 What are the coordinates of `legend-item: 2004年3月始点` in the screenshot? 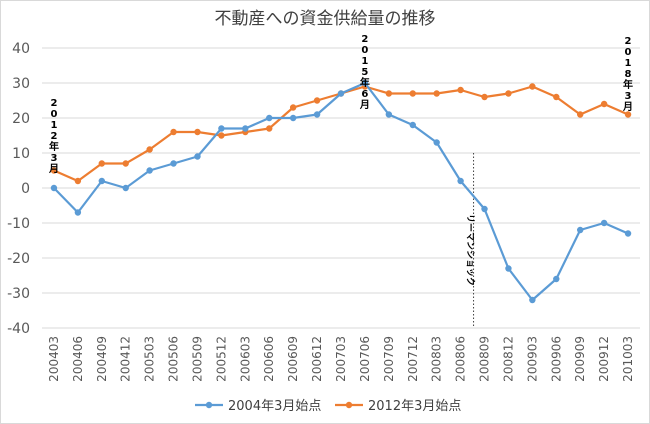 It's located at (258, 406).